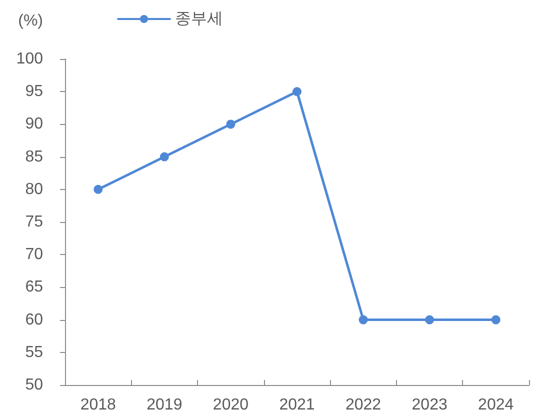  Describe the element at coordinates (199, 19) in the screenshot. I see `legend-label: 종부세` at that location.